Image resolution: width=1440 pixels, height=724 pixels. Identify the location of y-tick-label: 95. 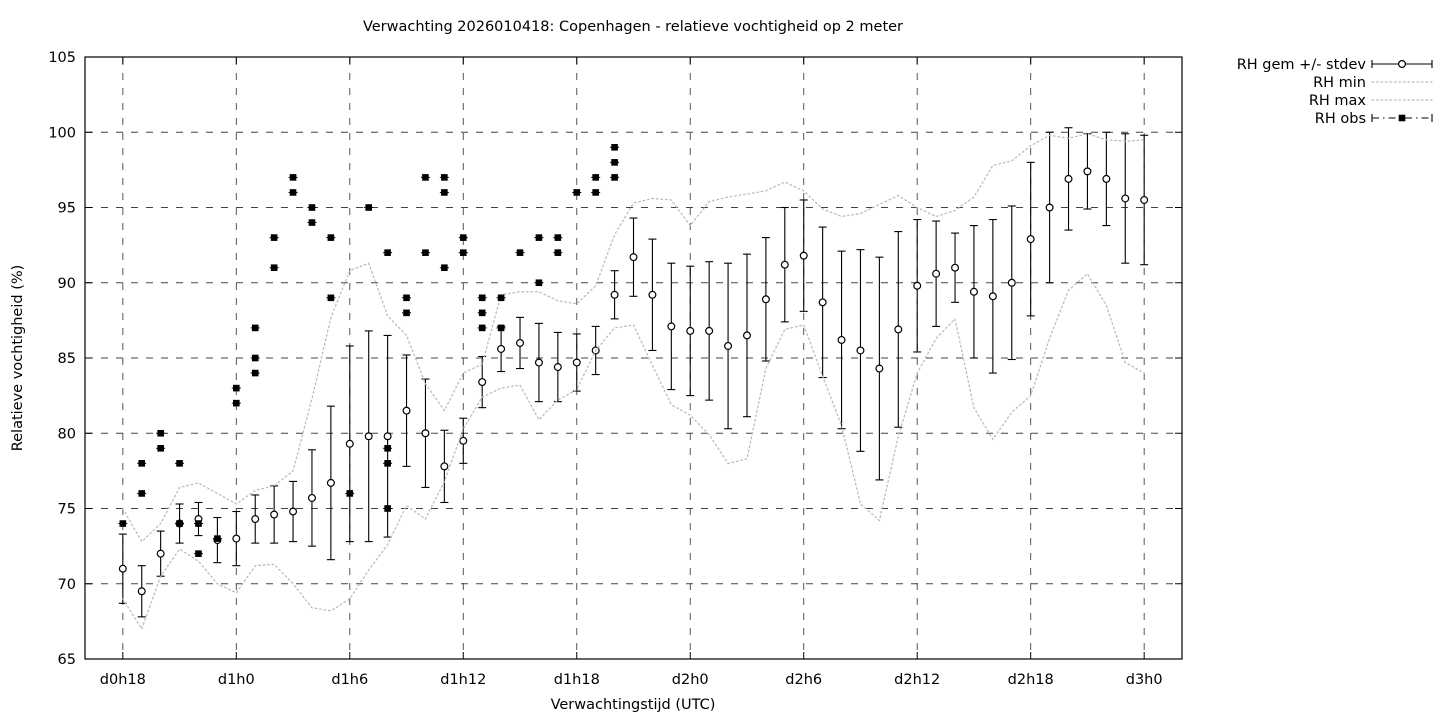
(67, 209).